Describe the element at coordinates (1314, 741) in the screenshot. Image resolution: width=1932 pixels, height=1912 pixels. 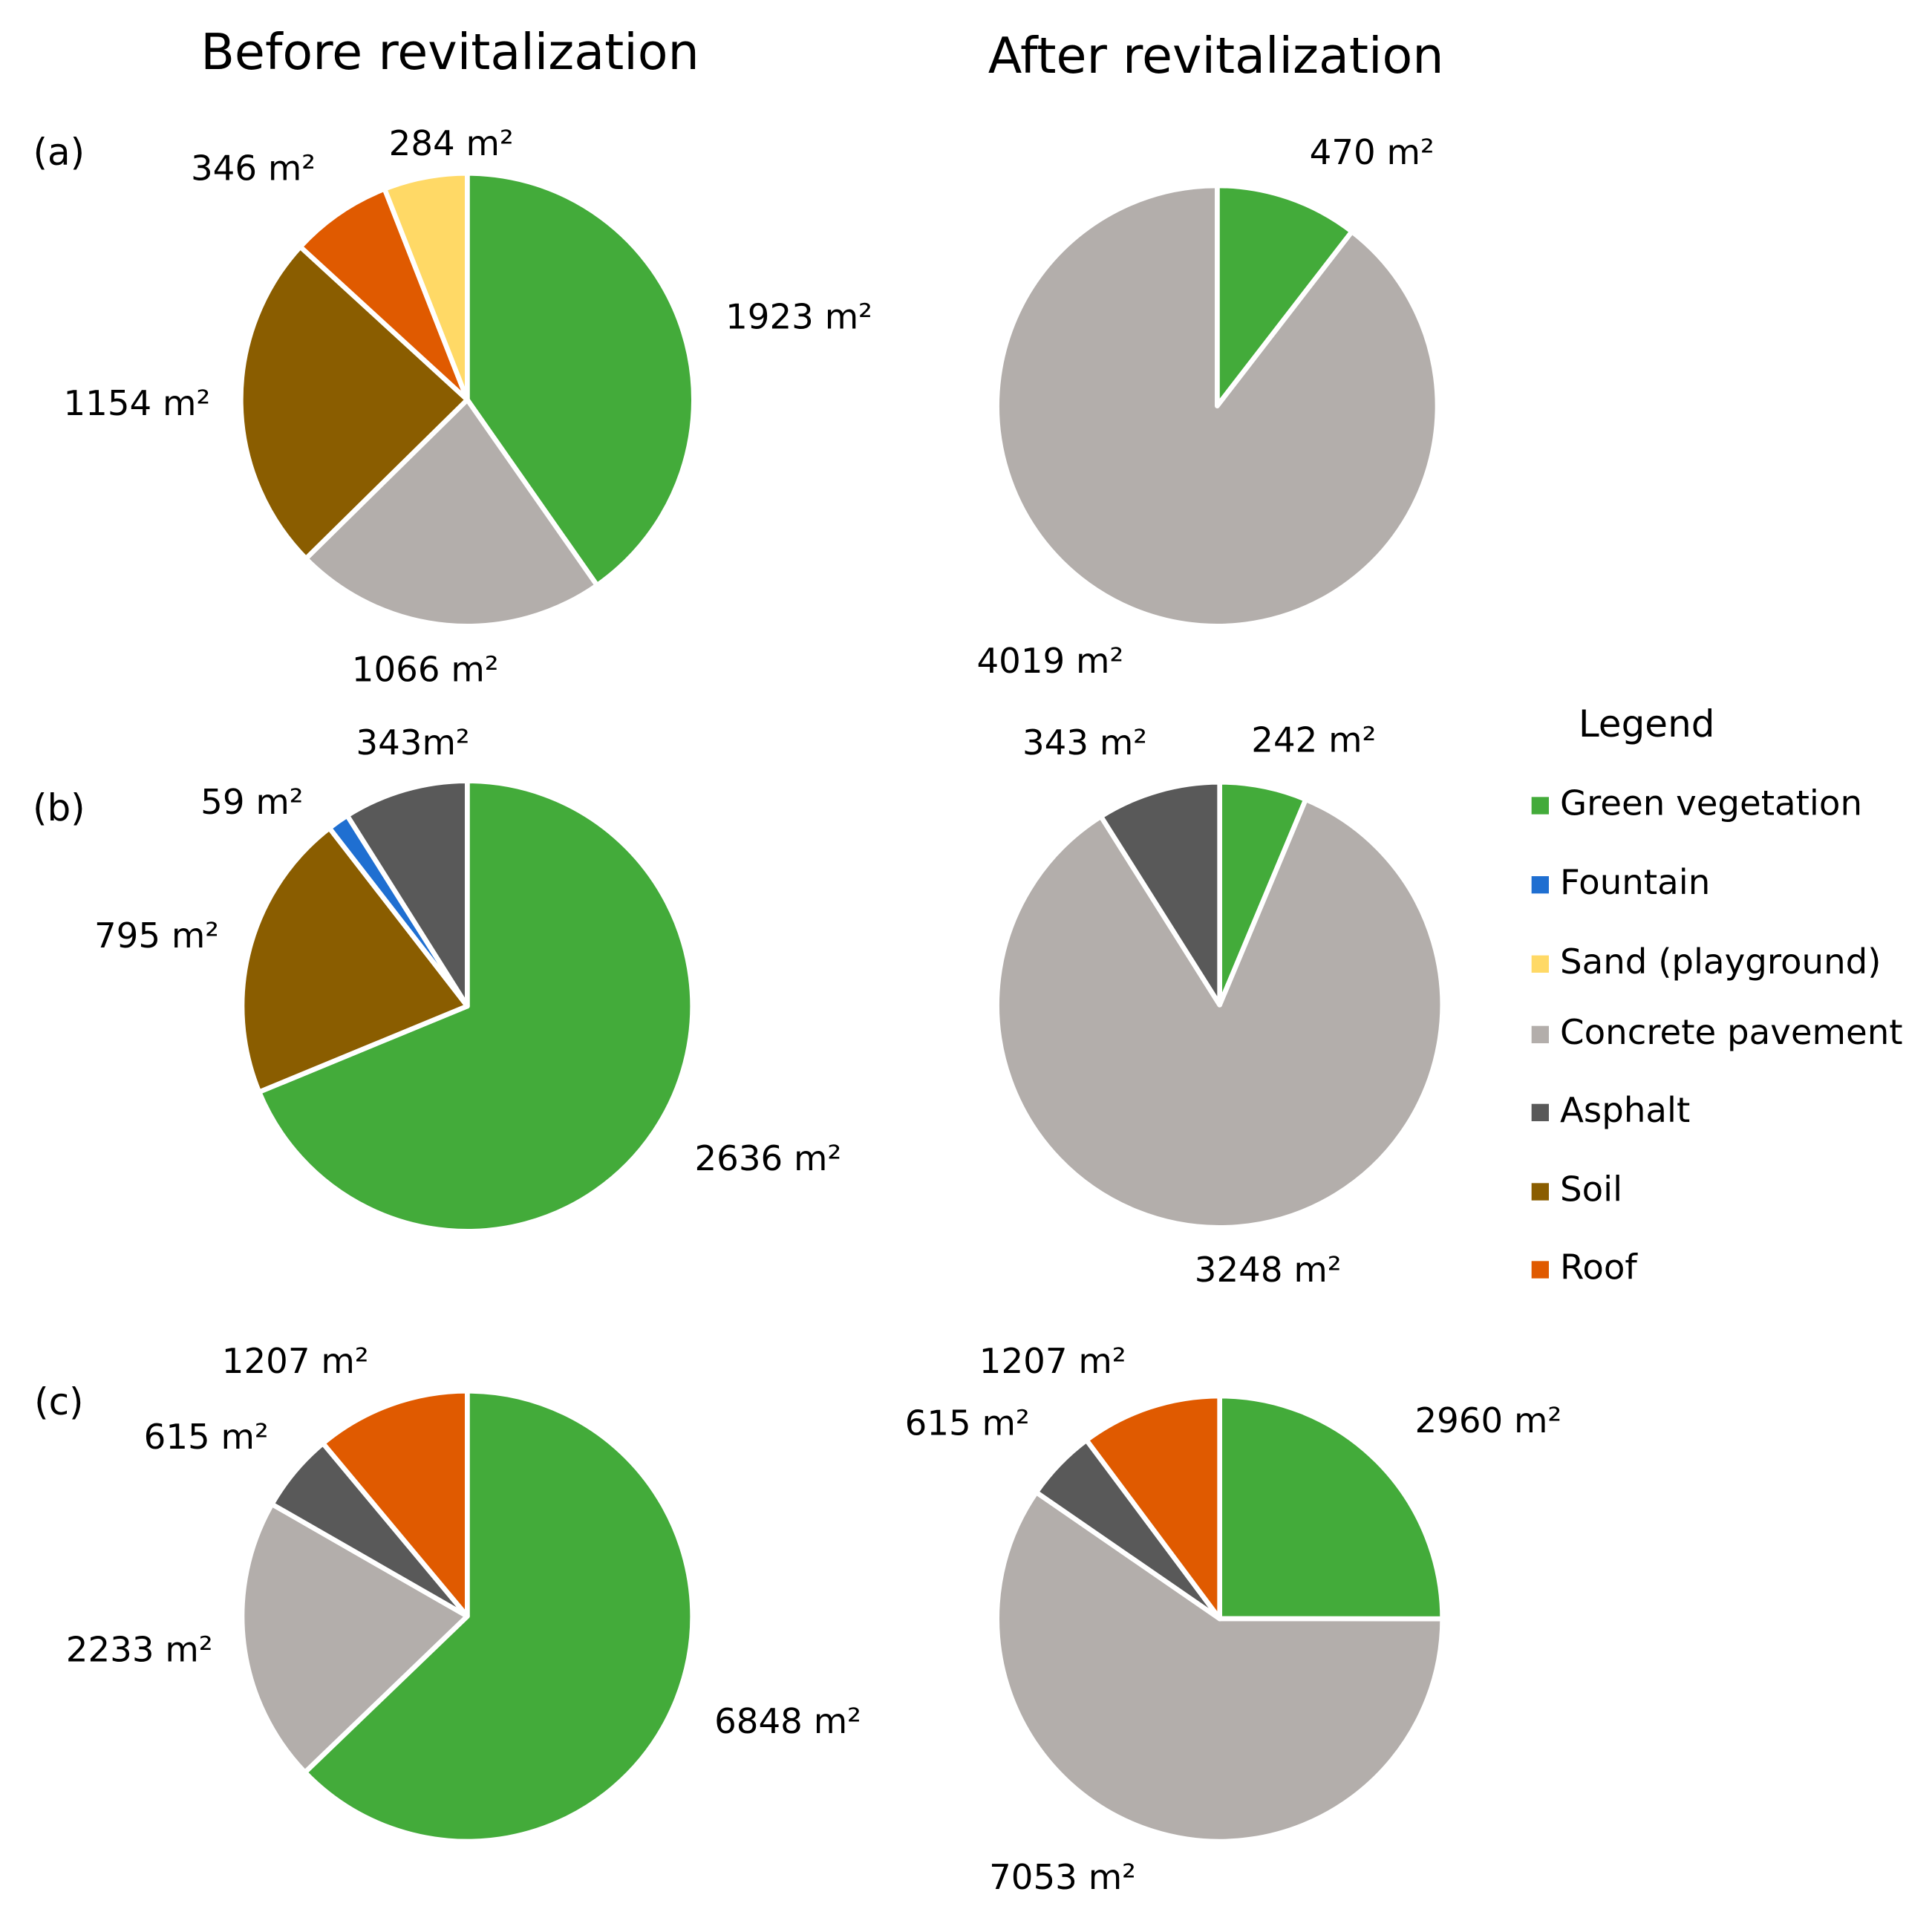
I see `data-label: 242 m²` at that location.